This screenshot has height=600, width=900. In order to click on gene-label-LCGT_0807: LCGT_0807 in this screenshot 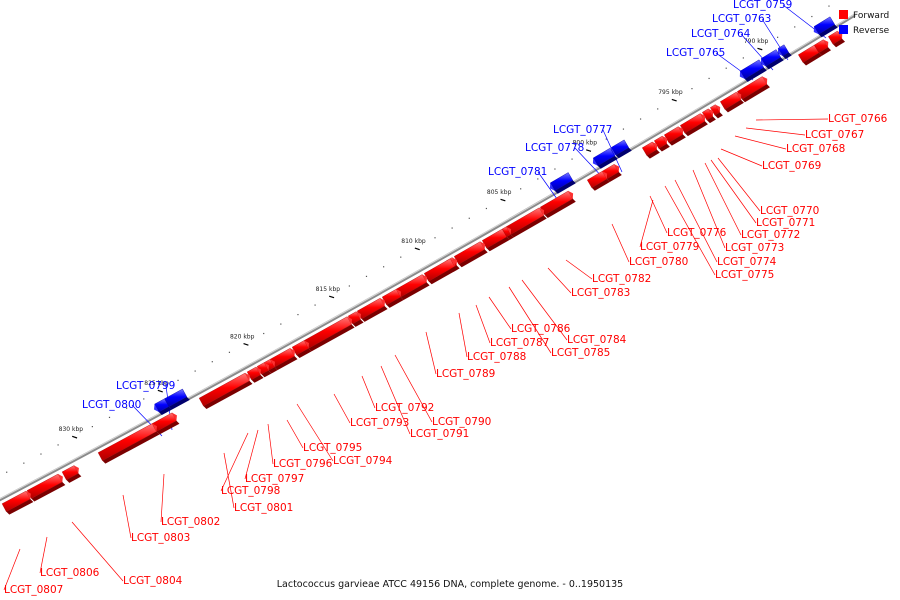, I will do `click(33, 590)`.